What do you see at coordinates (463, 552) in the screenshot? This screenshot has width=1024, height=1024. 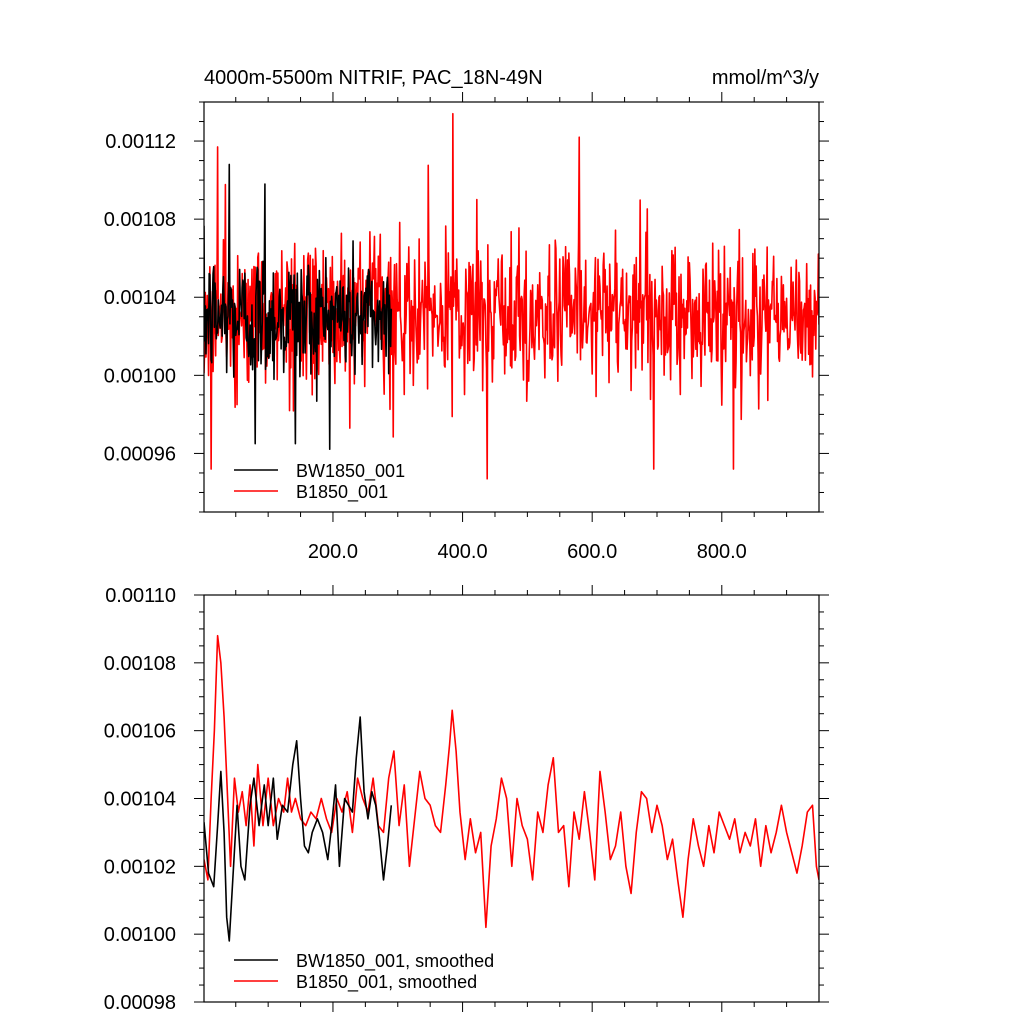 I see `x-tick-label: 400.0` at bounding box center [463, 552].